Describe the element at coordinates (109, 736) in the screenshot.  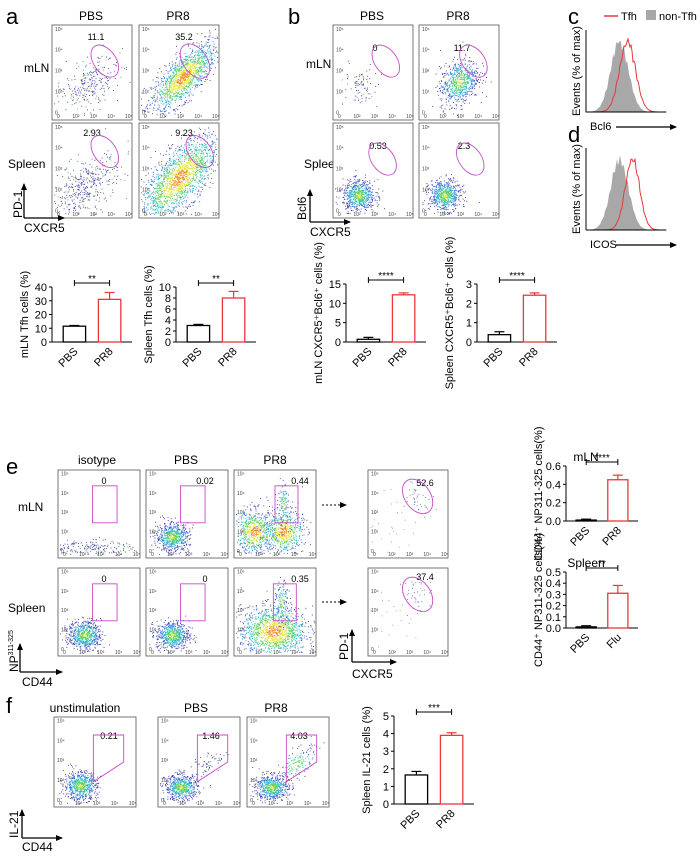
I see `gate-value: 0.21` at that location.